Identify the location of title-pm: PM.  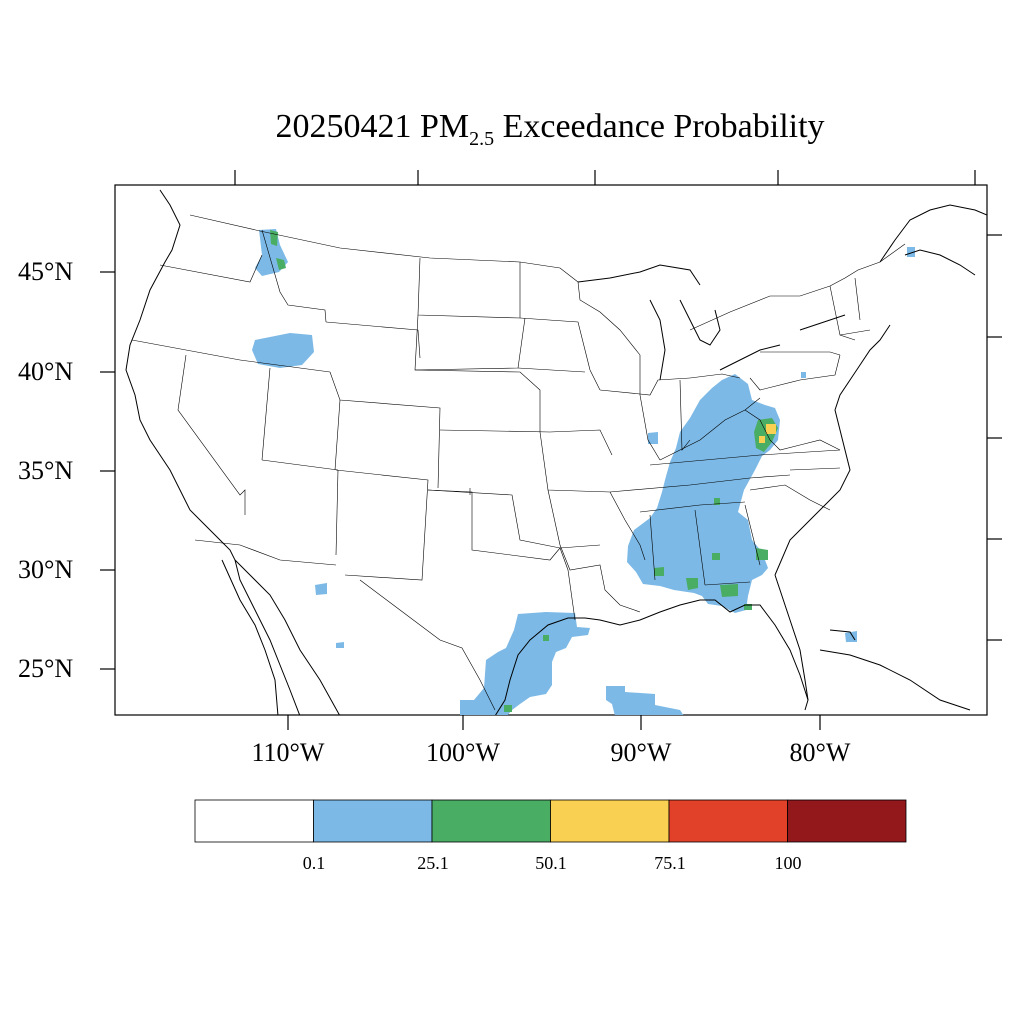
(444, 126).